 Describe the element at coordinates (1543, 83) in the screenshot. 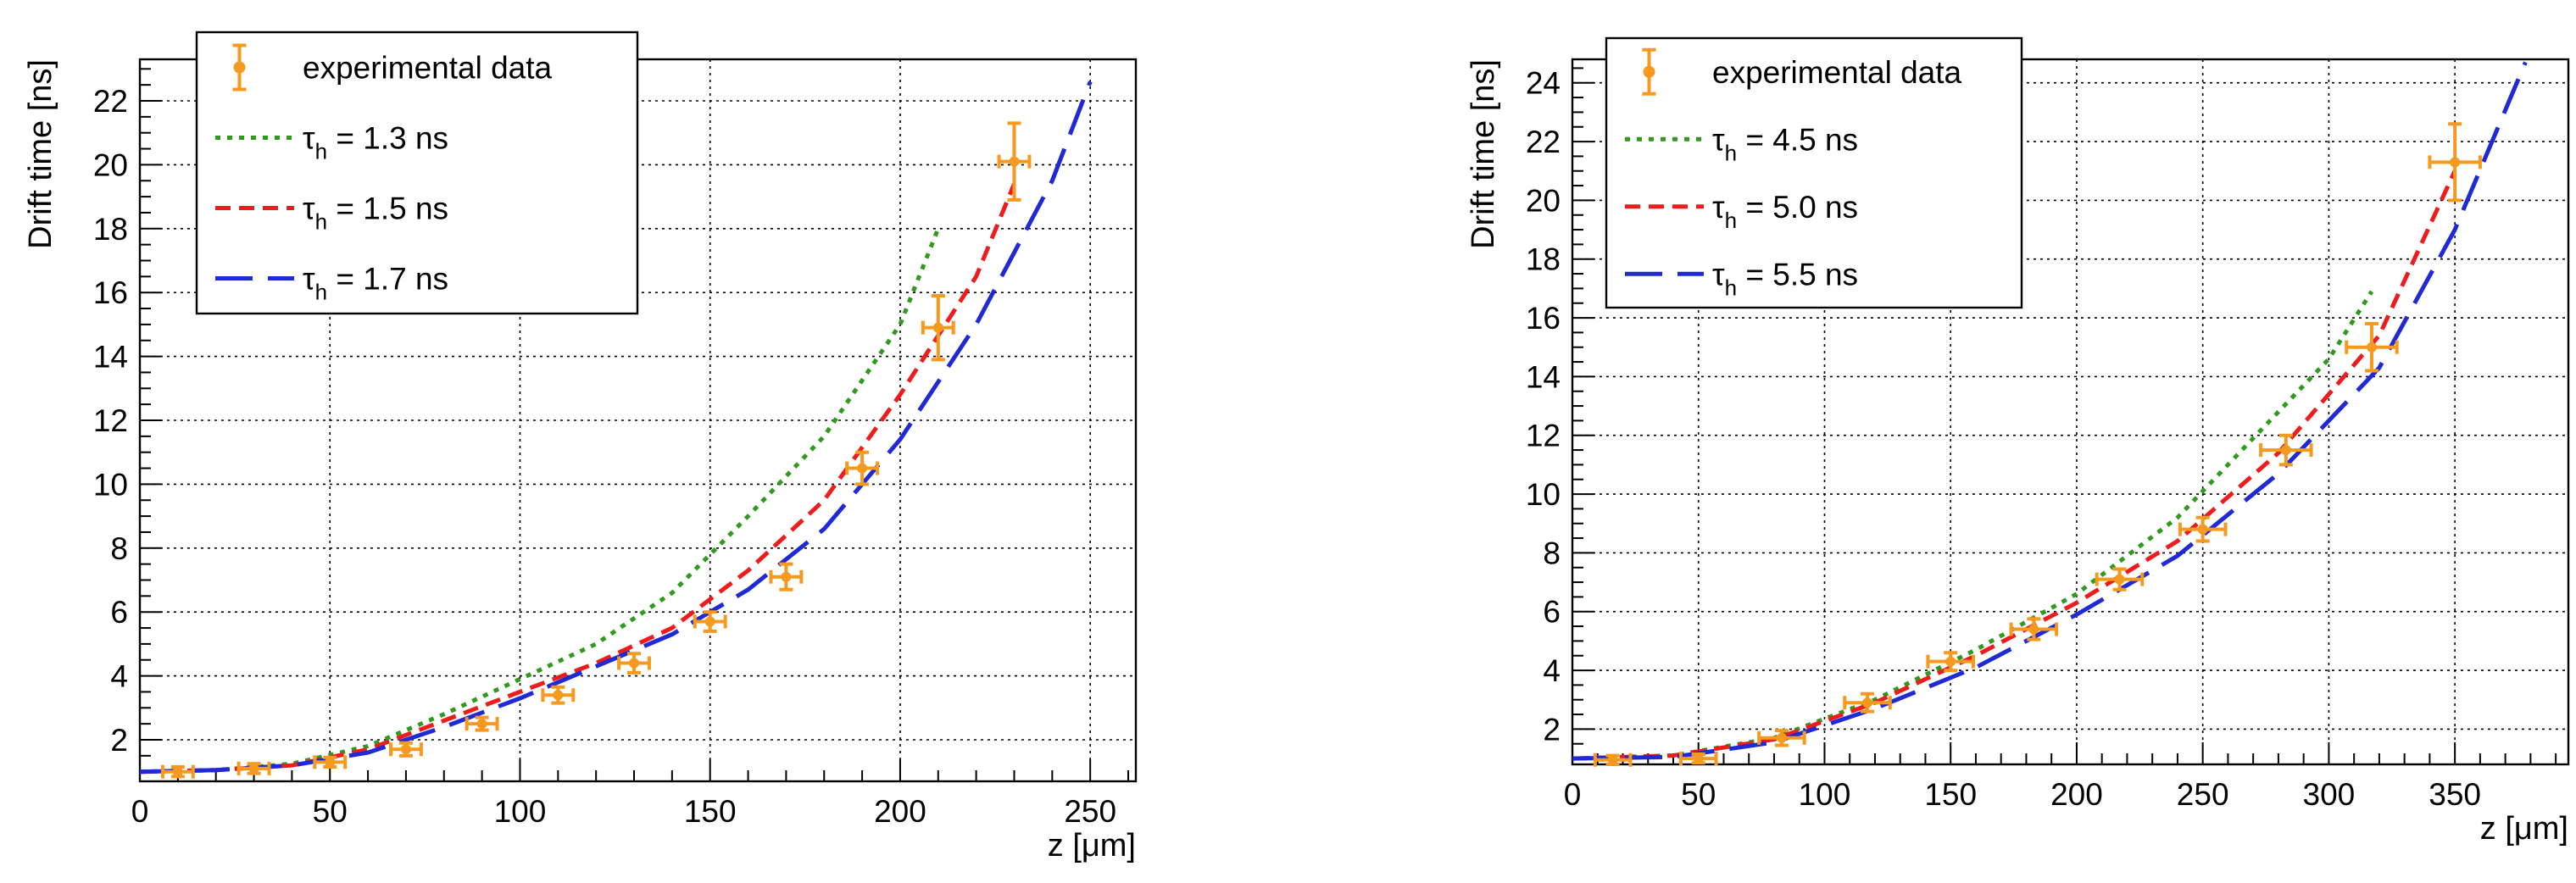

I see `y-tick-label: 24` at that location.